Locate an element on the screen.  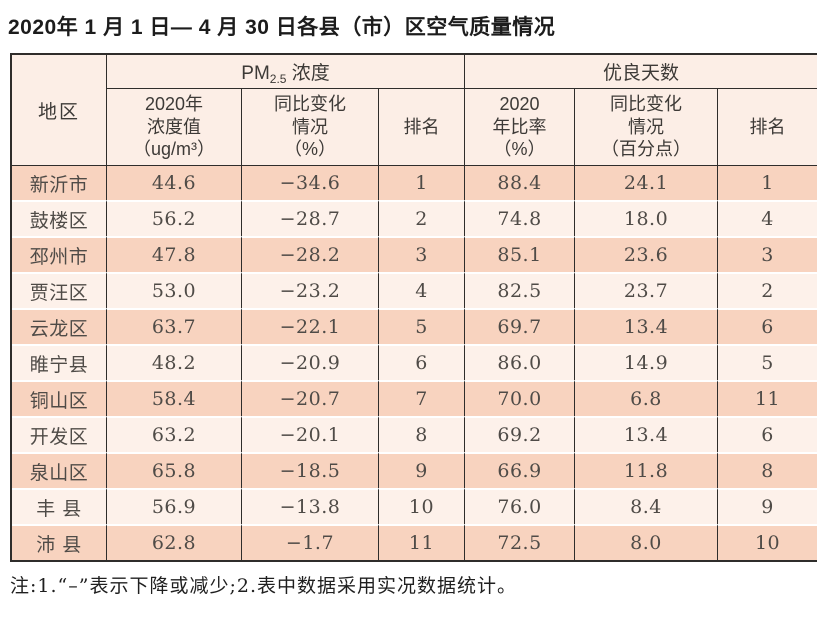
good-change-cell: 11.8 is located at coordinates (647, 470).